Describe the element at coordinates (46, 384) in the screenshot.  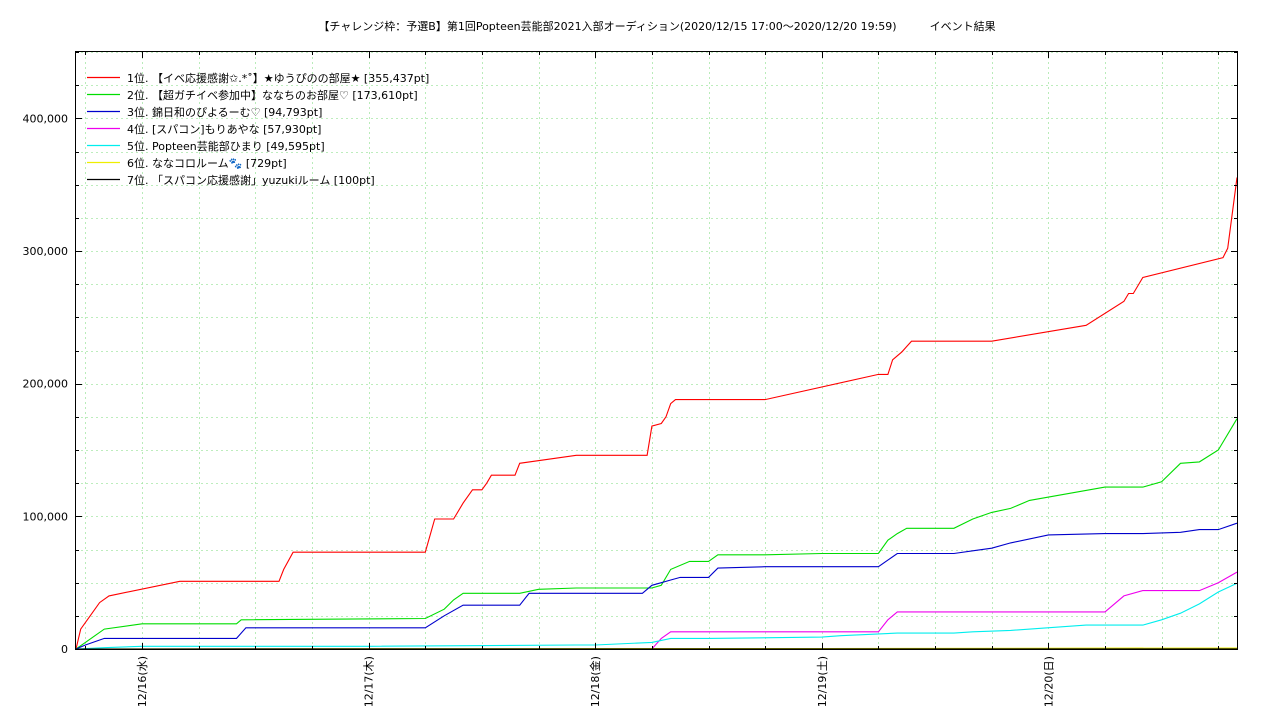
I see `y-tick-label: 200,000` at that location.